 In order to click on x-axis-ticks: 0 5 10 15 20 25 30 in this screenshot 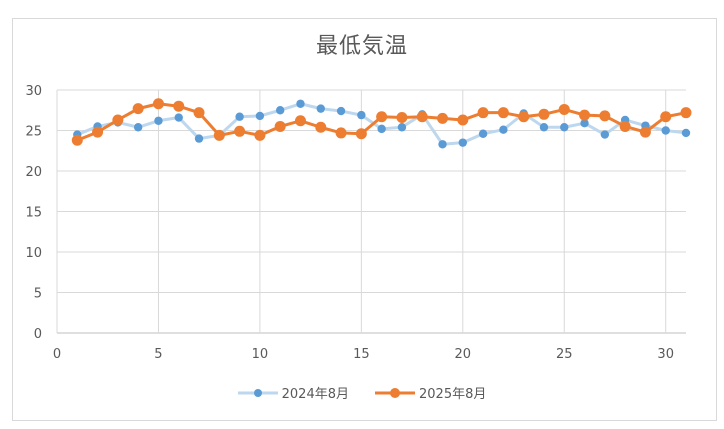, I will do `click(363, 354)`.